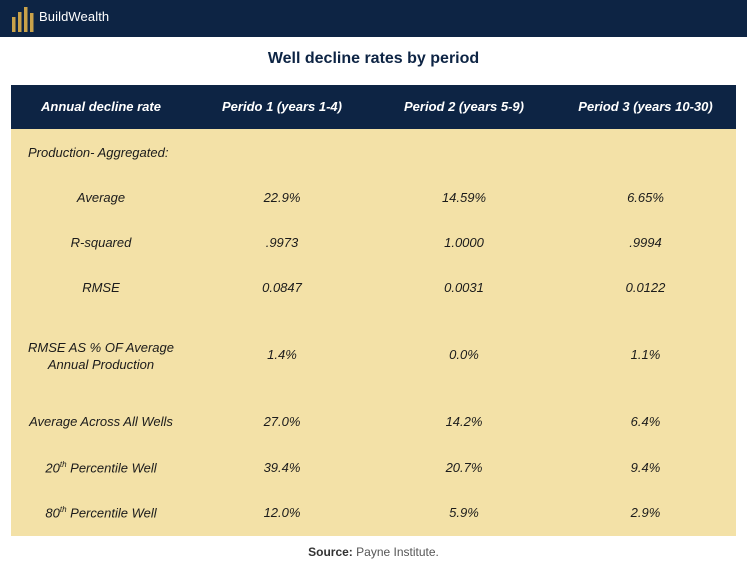 Image resolution: width=747 pixels, height=567 pixels. What do you see at coordinates (464, 106) in the screenshot?
I see `column-header-period-2: Period 2 (years 5-9)` at bounding box center [464, 106].